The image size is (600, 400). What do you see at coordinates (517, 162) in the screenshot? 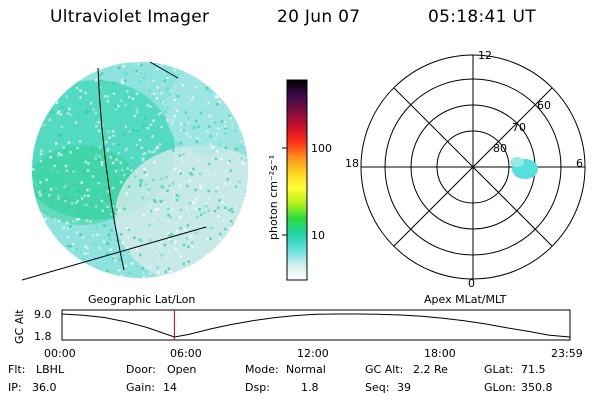
I see `oval-patch-edge` at bounding box center [517, 162].